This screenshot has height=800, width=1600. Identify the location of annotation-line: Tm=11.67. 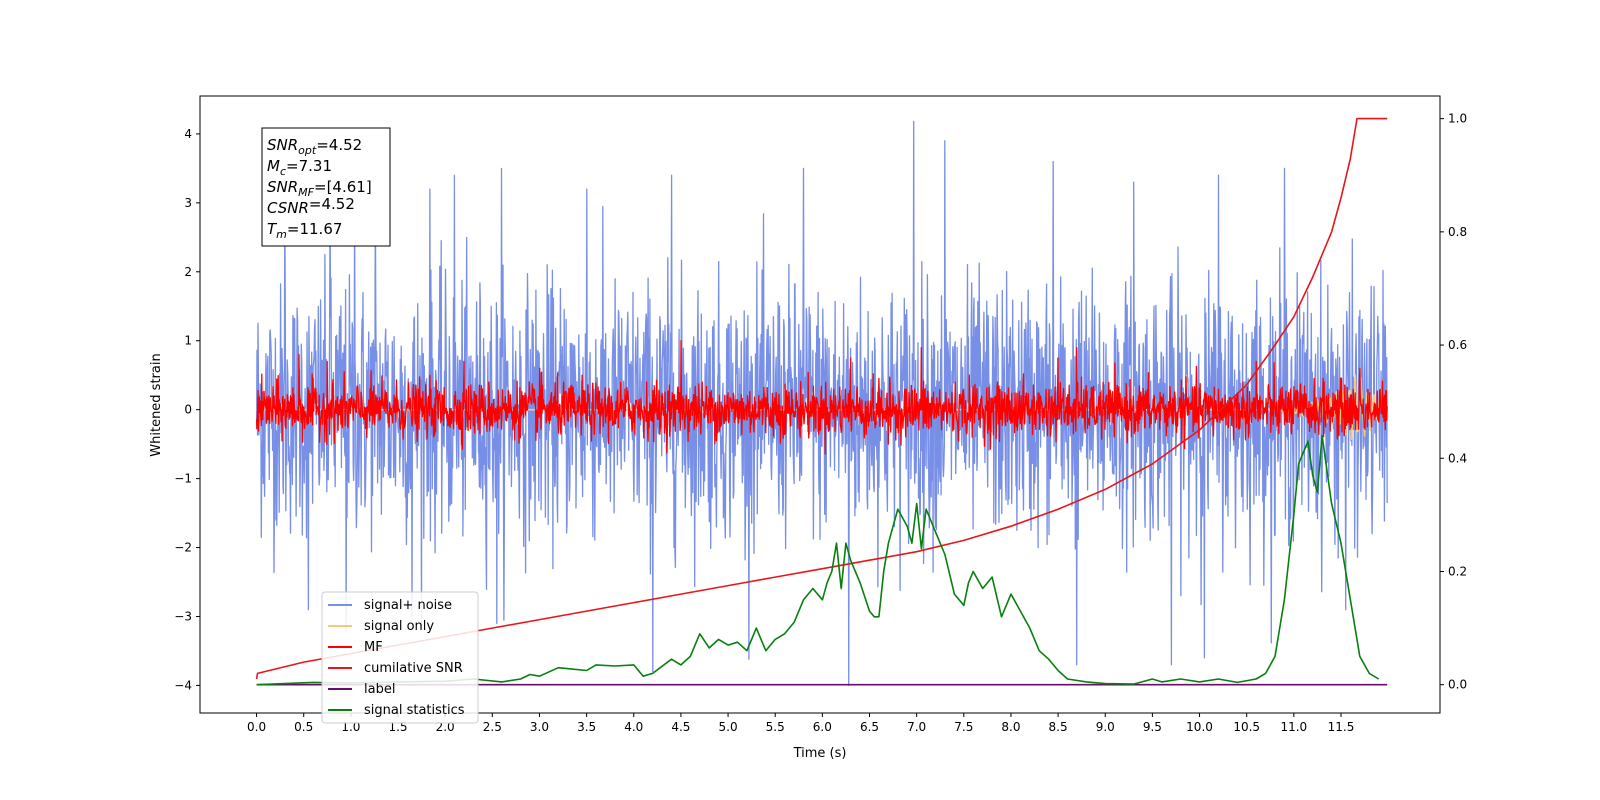
(304, 230).